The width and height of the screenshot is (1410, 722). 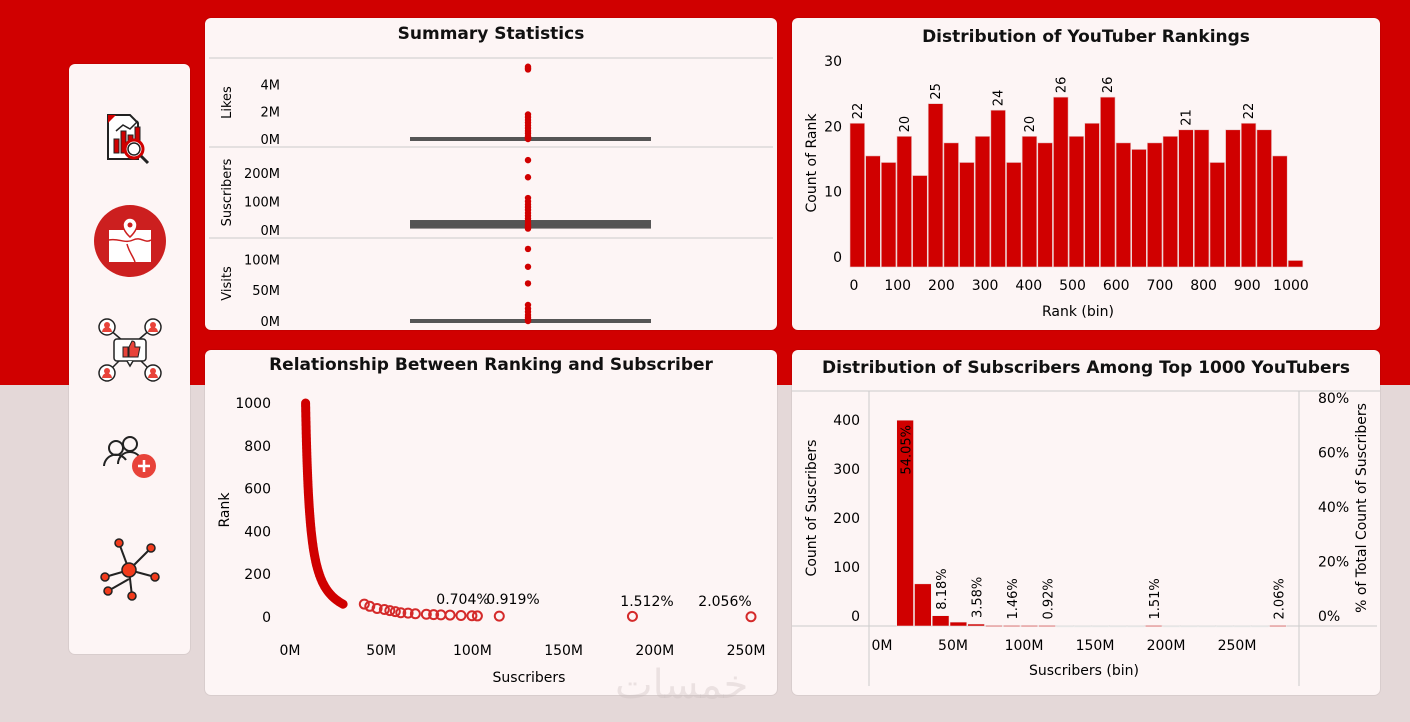 What do you see at coordinates (936, 91) in the screenshot?
I see `data-label: 25` at bounding box center [936, 91].